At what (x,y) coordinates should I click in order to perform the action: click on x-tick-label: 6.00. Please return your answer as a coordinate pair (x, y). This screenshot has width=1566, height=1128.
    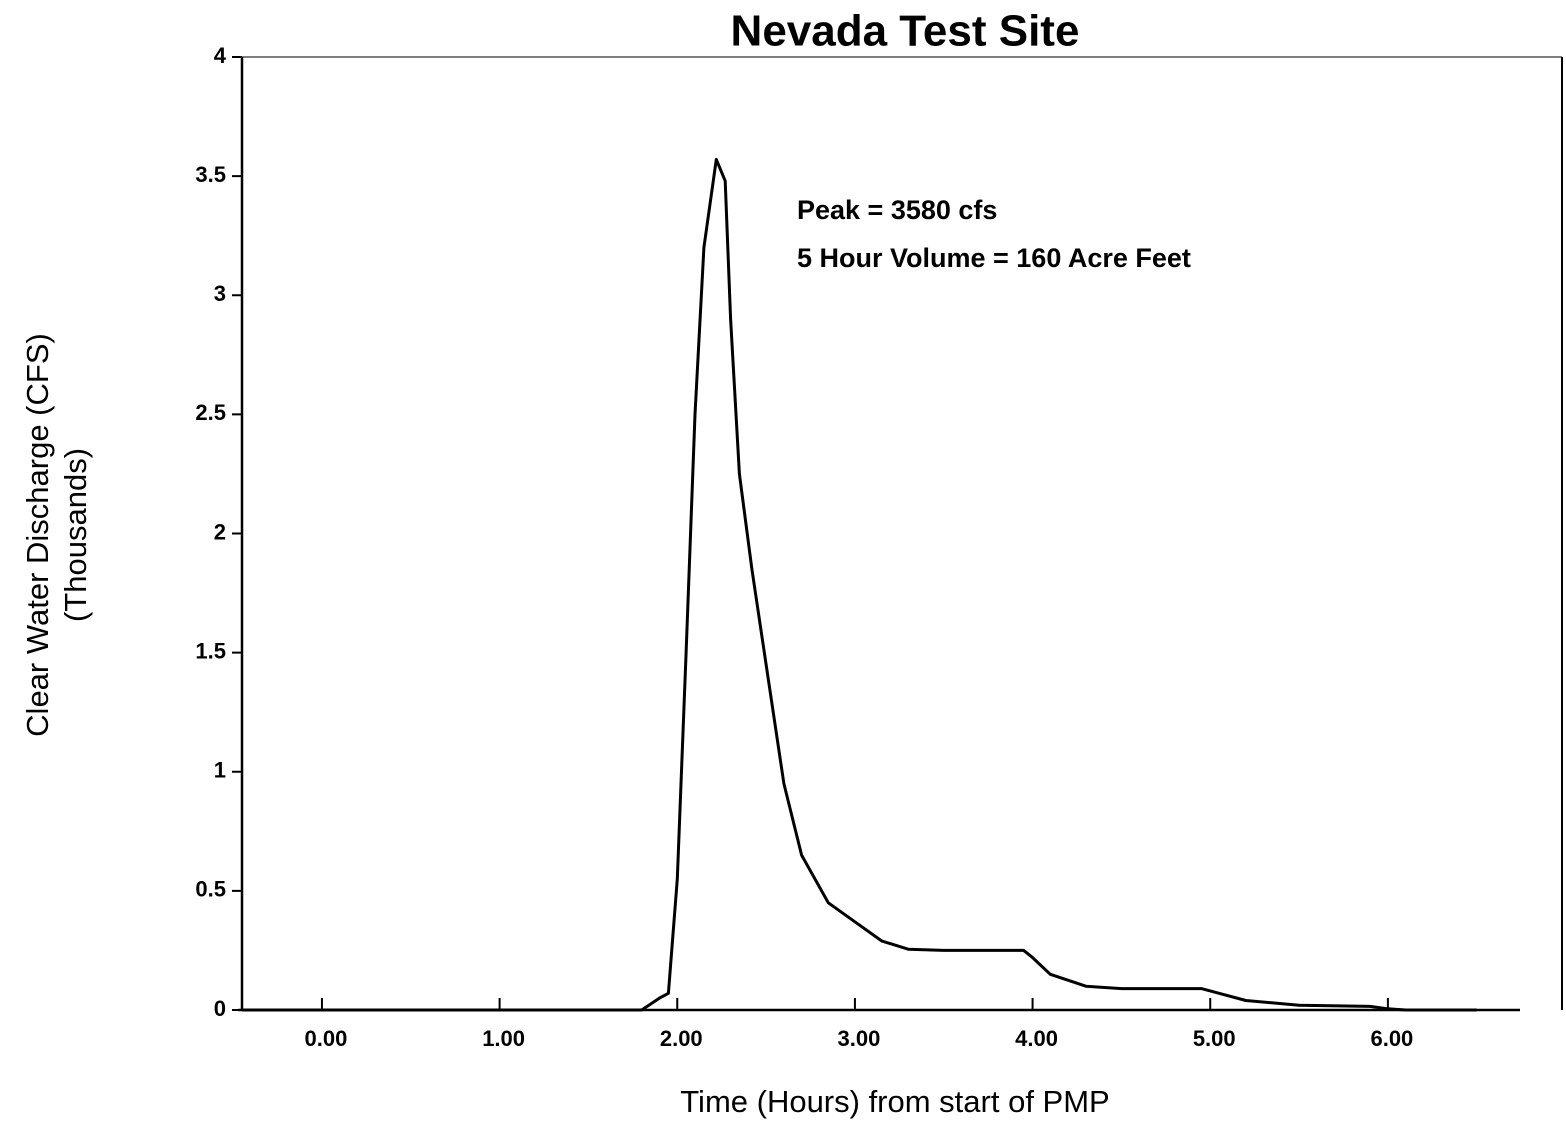
    Looking at the image, I should click on (1391, 1038).